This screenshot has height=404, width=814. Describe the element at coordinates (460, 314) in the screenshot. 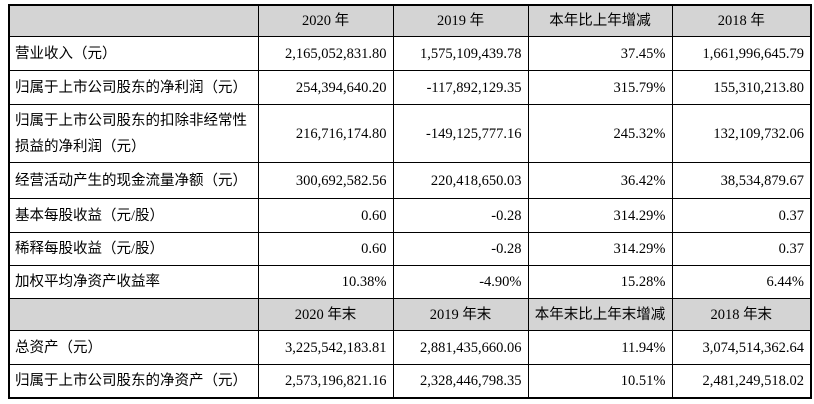

I see `column-header-2019-end: 2019 年末` at that location.